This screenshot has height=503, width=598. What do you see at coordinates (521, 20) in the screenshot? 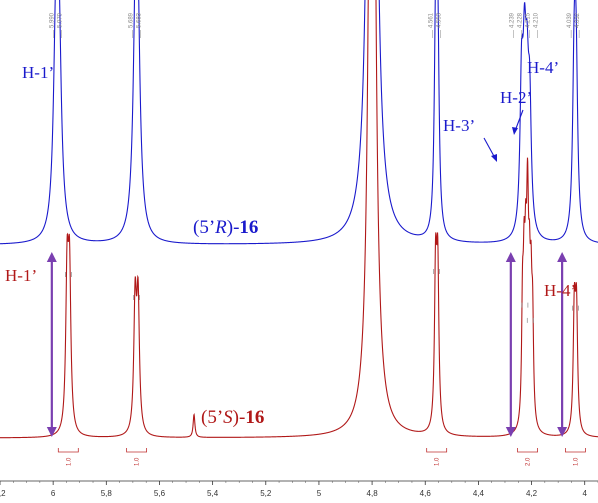
I see `shift-label-3-1: 4.228` at bounding box center [521, 20].